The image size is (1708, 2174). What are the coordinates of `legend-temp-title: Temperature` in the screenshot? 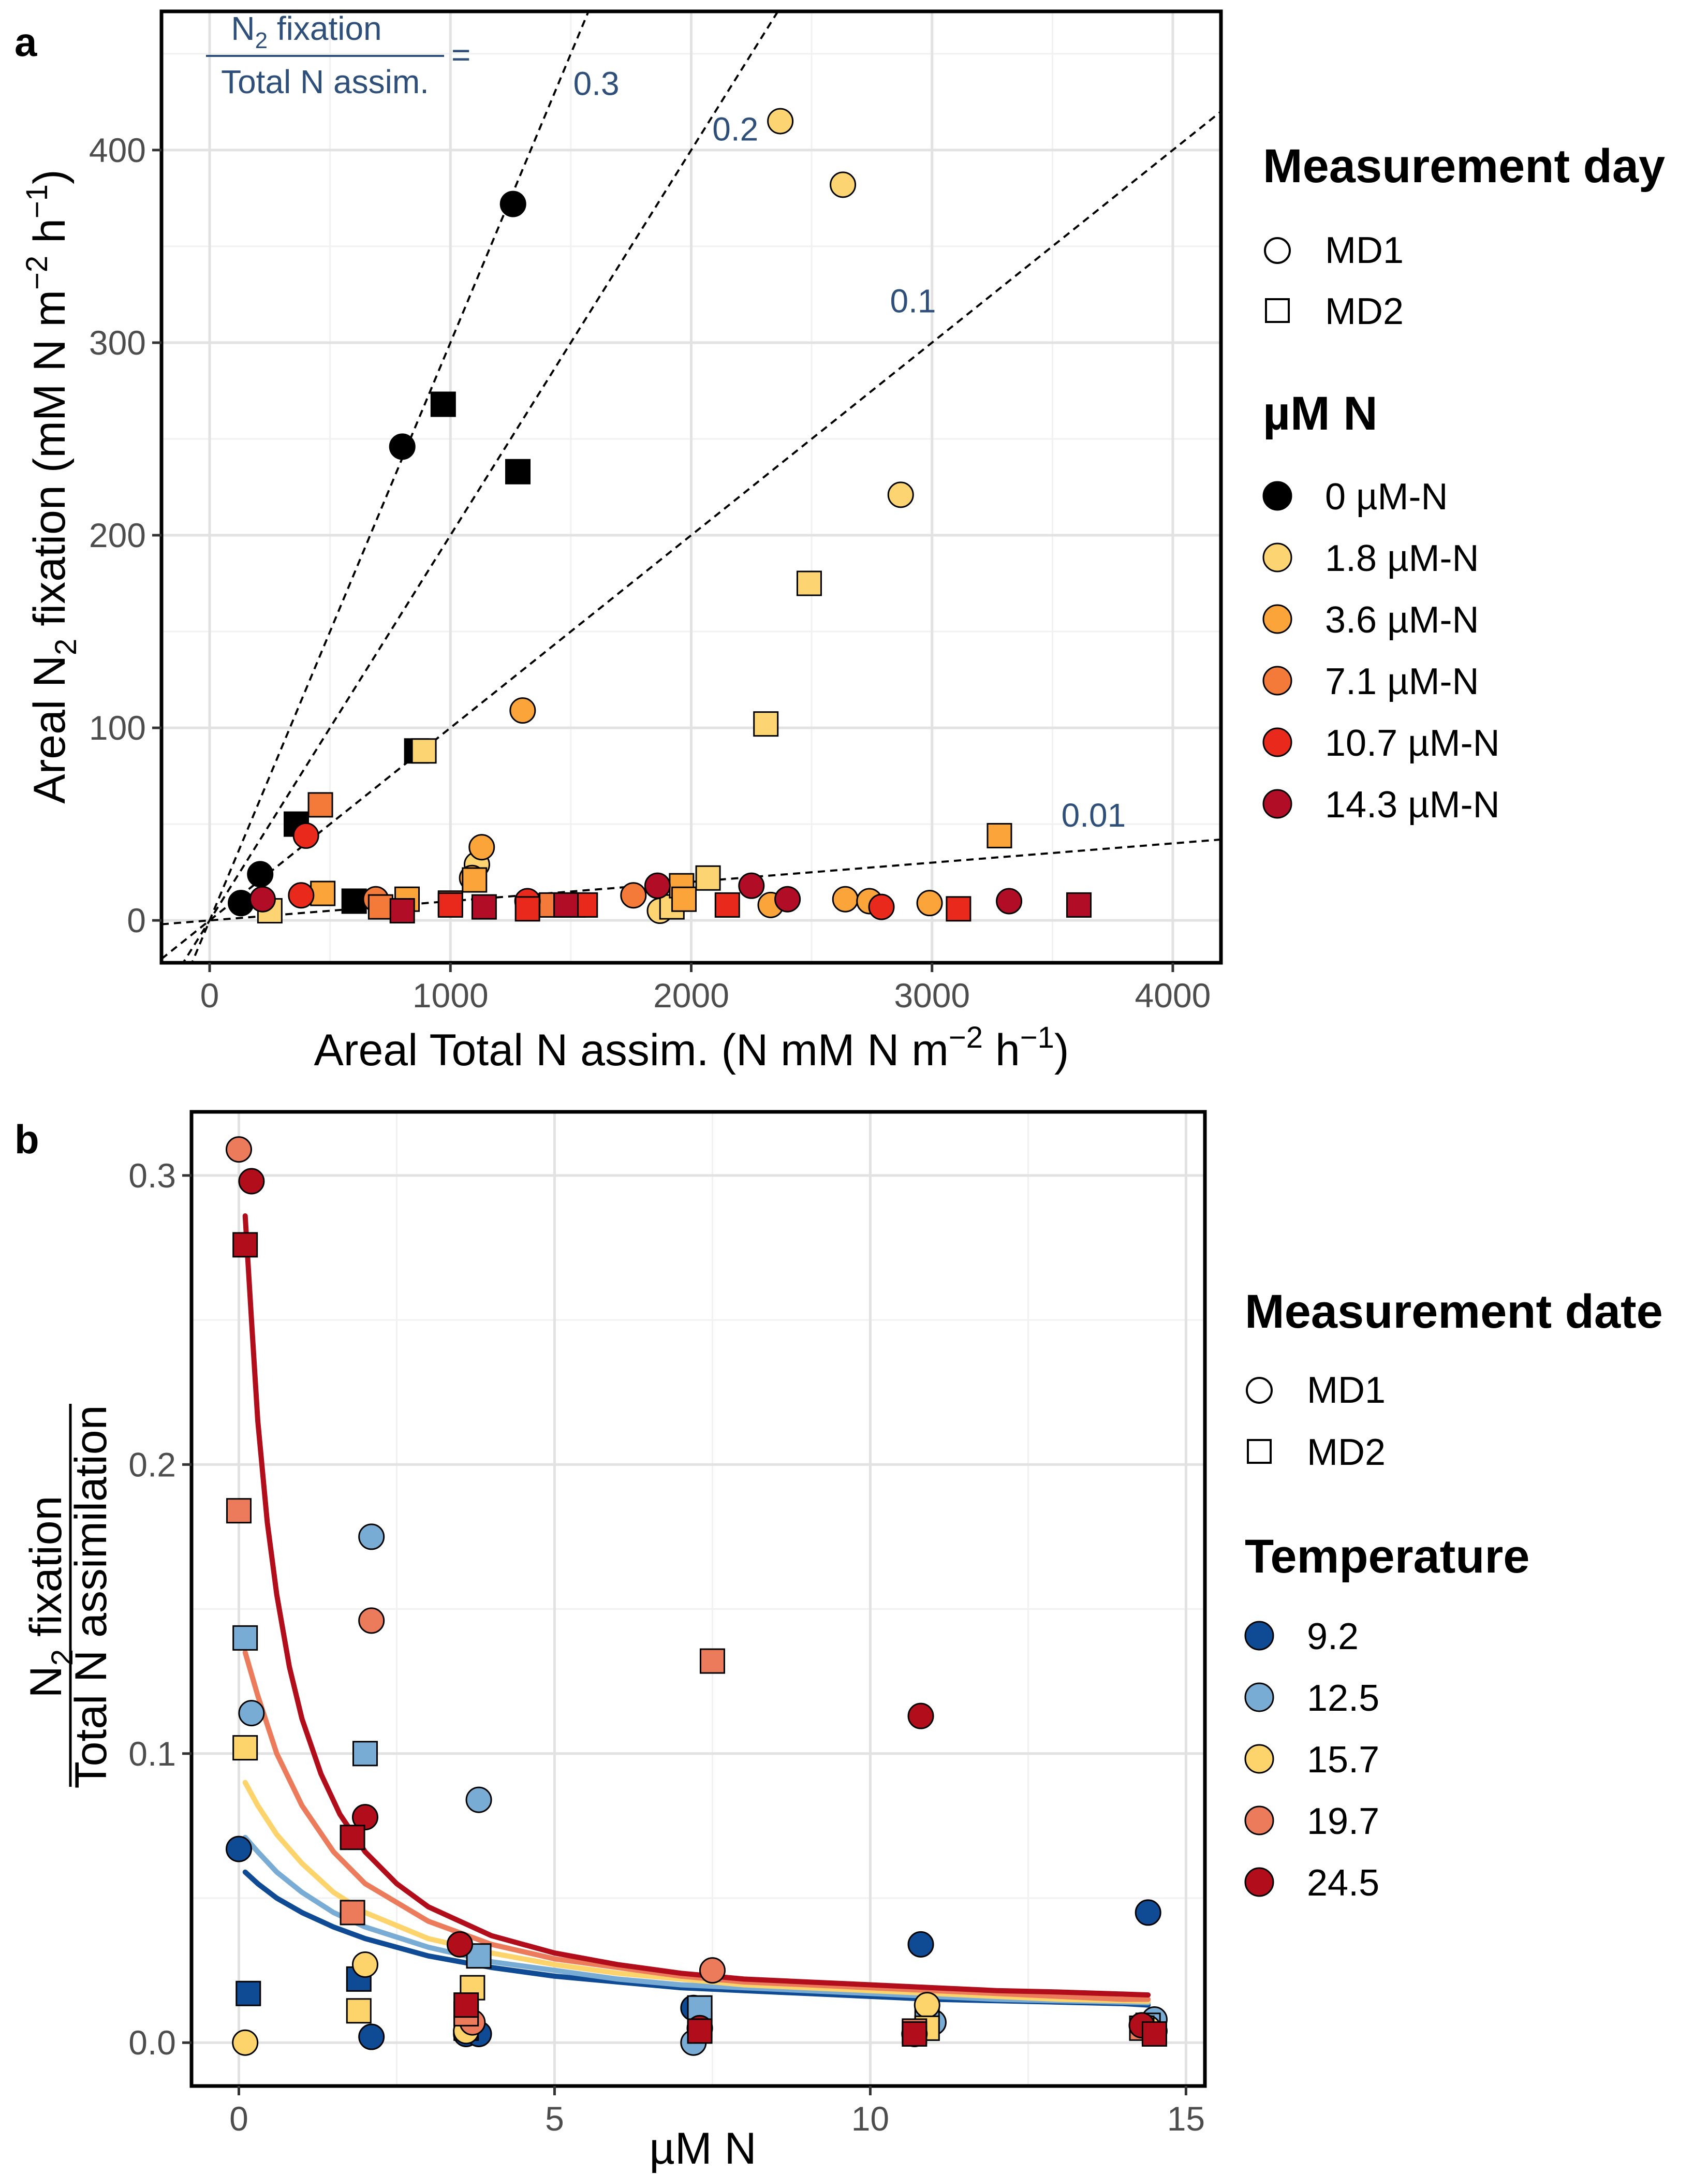 It's located at (1387, 1557).